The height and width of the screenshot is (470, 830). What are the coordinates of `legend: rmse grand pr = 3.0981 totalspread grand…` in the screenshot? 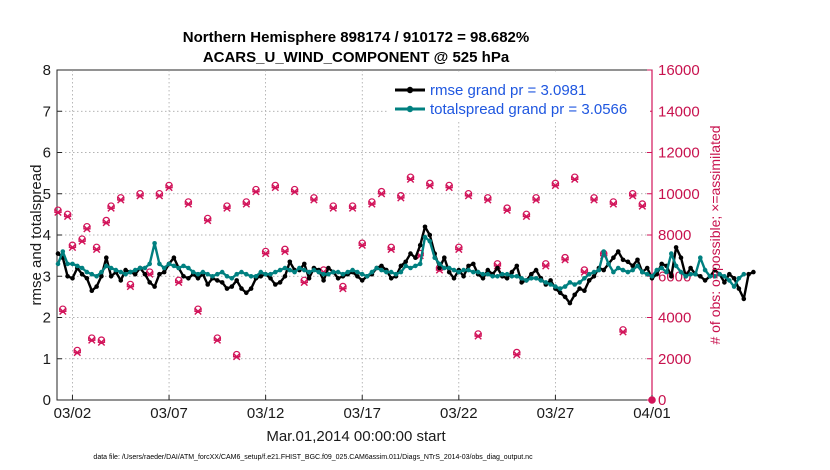 It's located at (519, 97).